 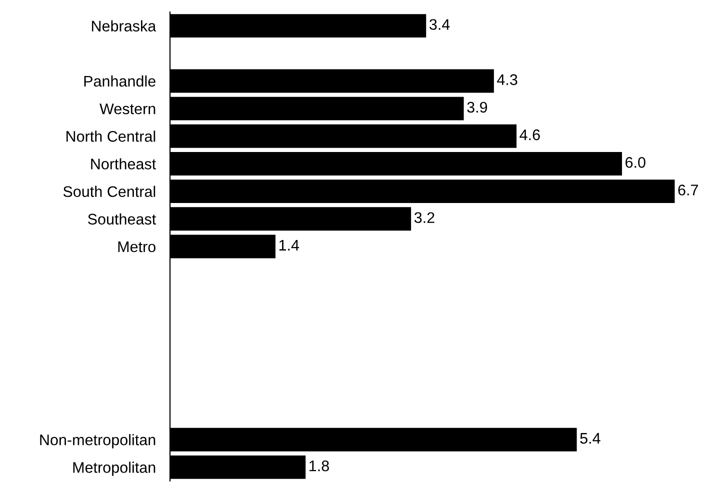 I want to click on data-label: 3.4, so click(x=439, y=24).